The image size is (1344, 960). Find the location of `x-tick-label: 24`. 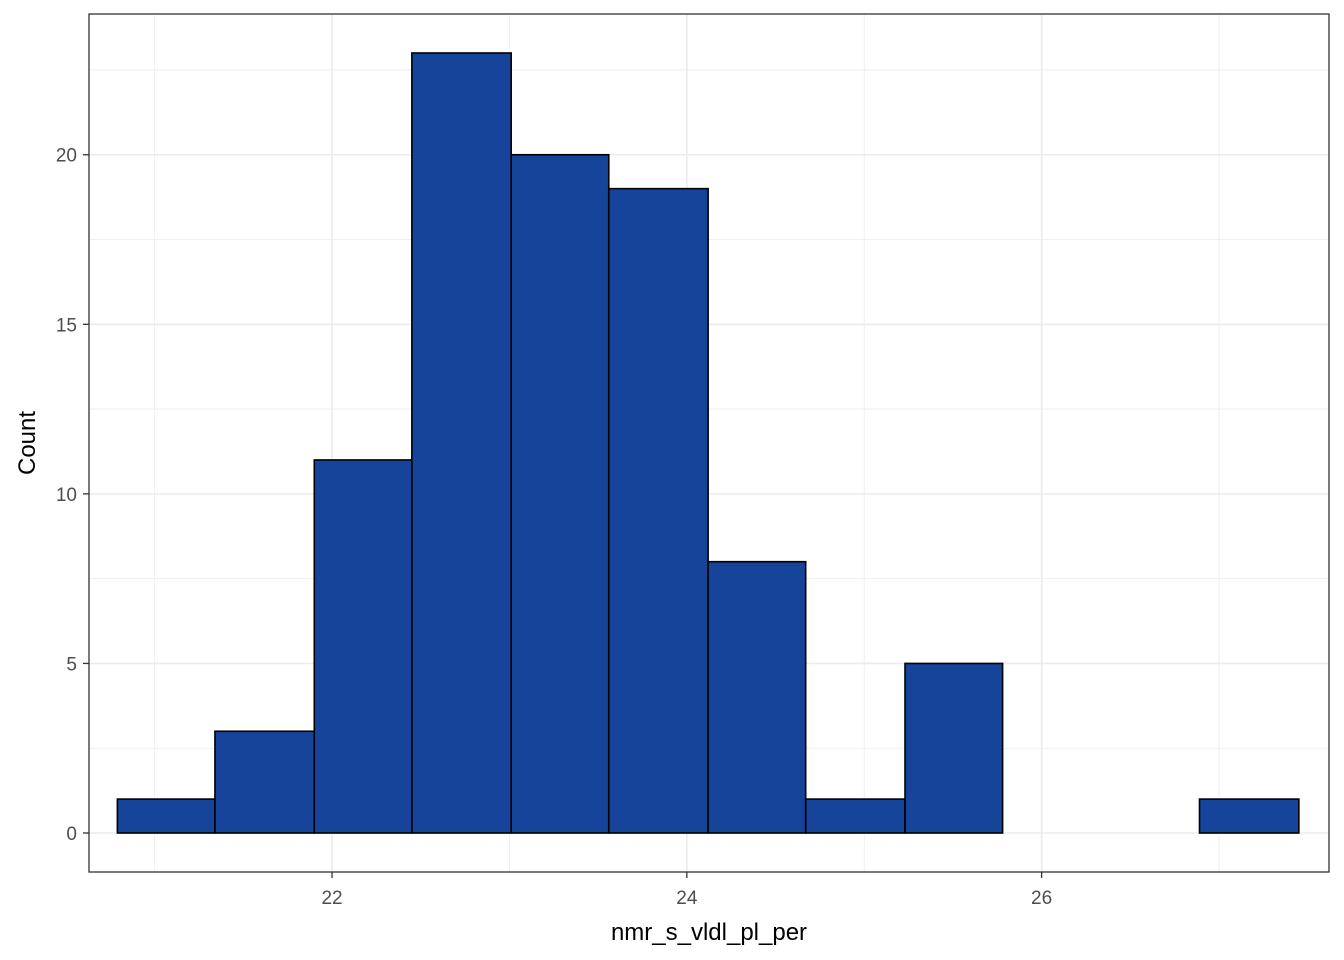

x-tick-label: 24 is located at coordinates (687, 898).